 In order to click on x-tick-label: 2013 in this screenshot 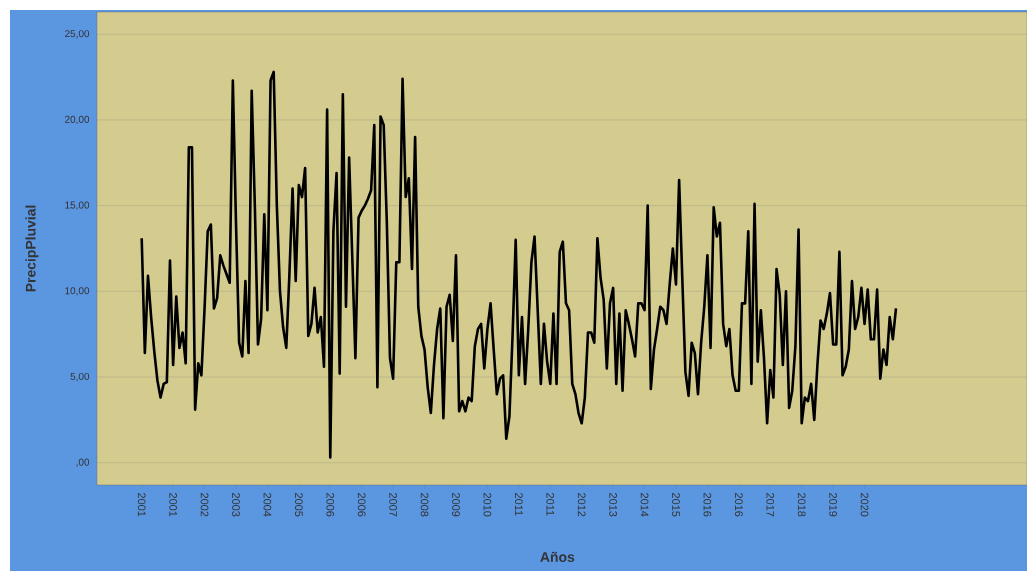, I will do `click(613, 505)`.